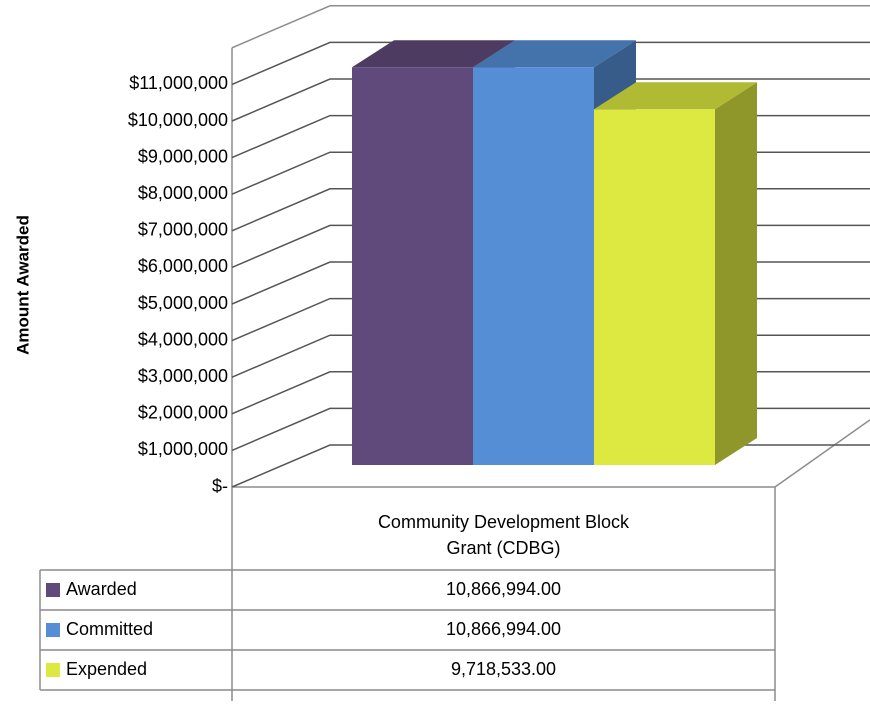 The height and width of the screenshot is (706, 870). Describe the element at coordinates (106, 669) in the screenshot. I see `legend-label: Expended` at that location.